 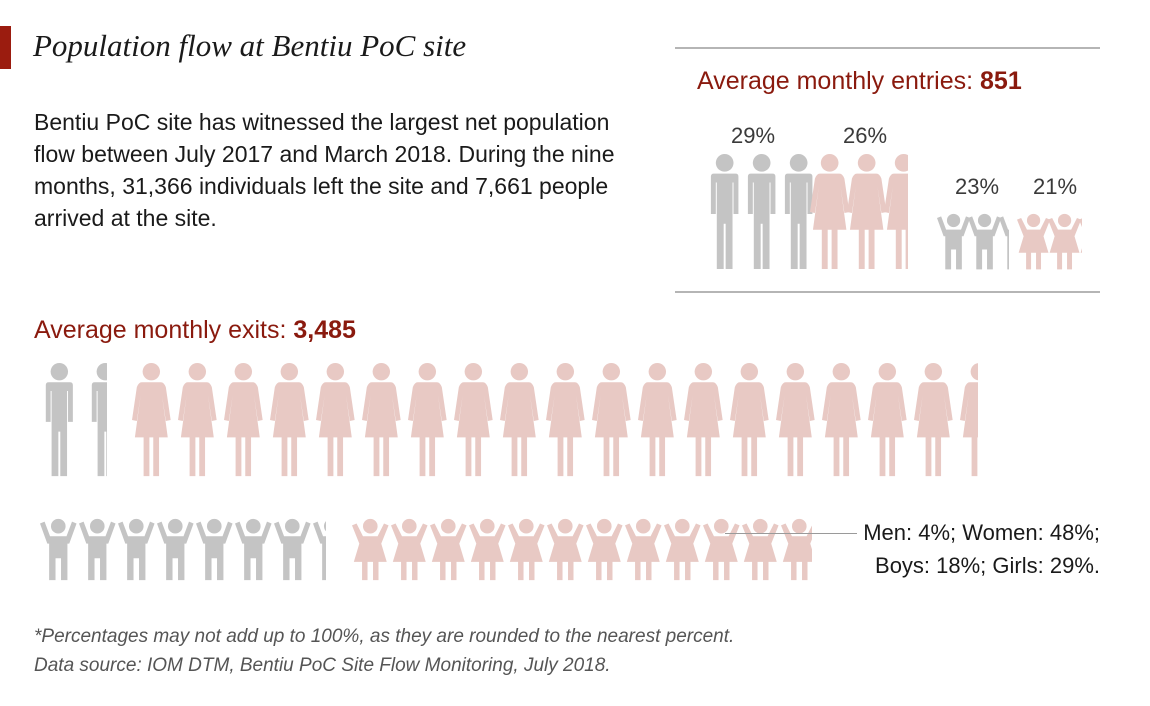 I want to click on entries-pct-label: 21%, so click(x=1055, y=186).